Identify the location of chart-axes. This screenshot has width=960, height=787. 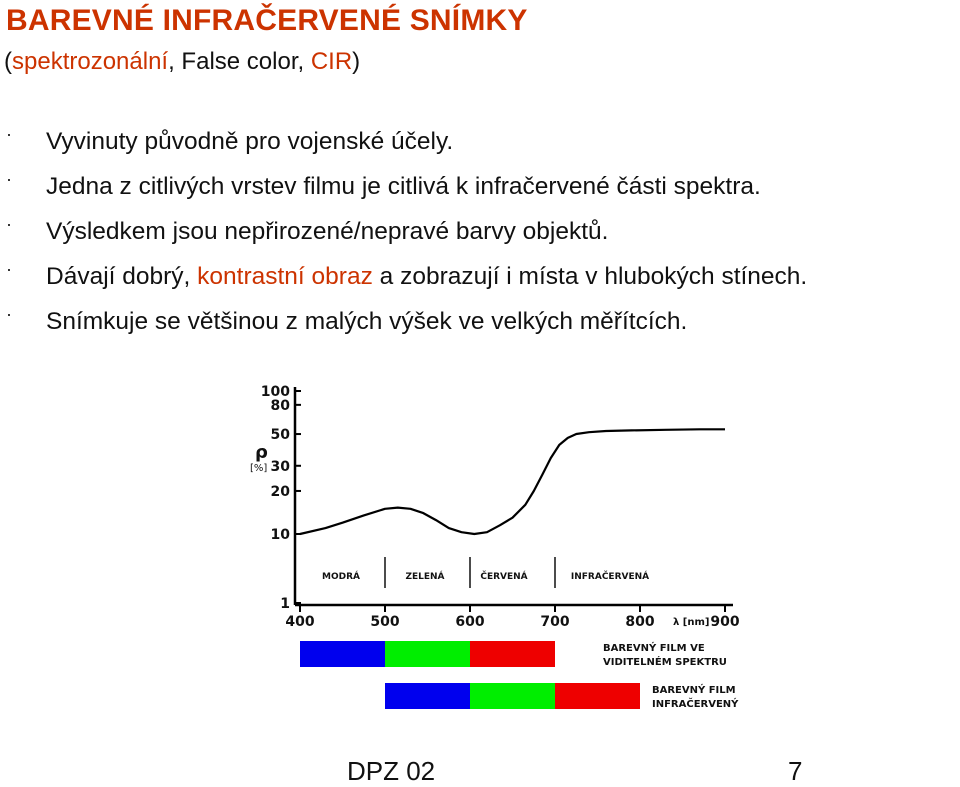
(513, 497).